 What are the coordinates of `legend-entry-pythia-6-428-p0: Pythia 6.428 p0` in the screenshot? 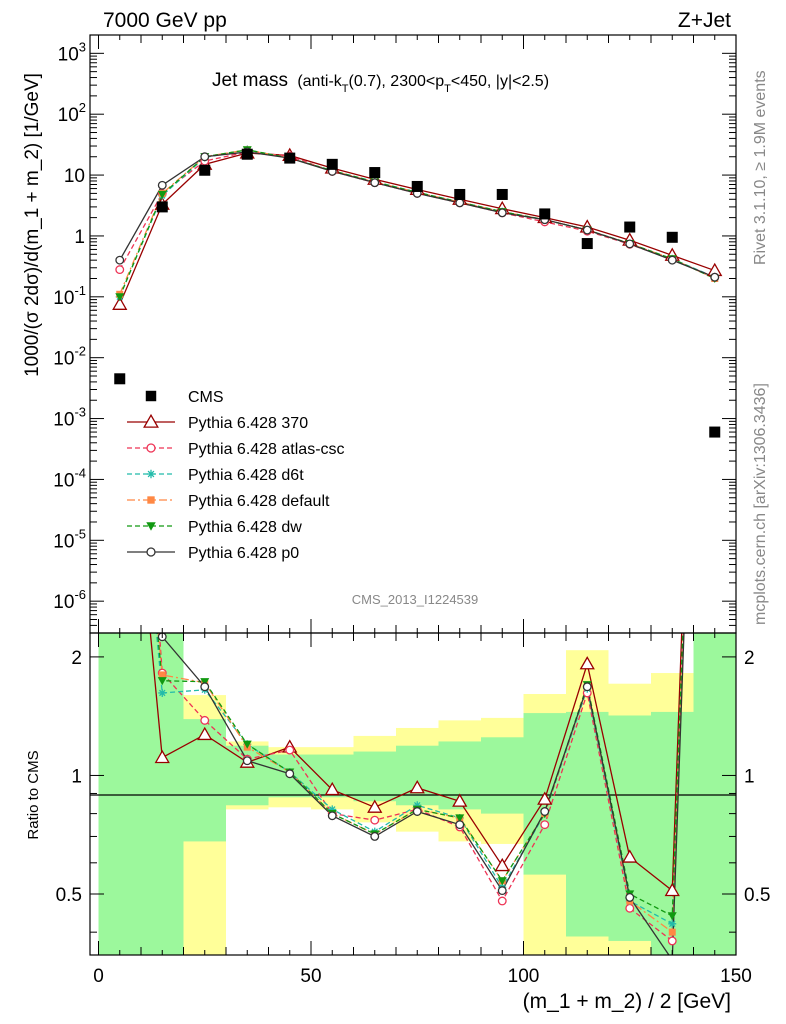 It's located at (213, 553).